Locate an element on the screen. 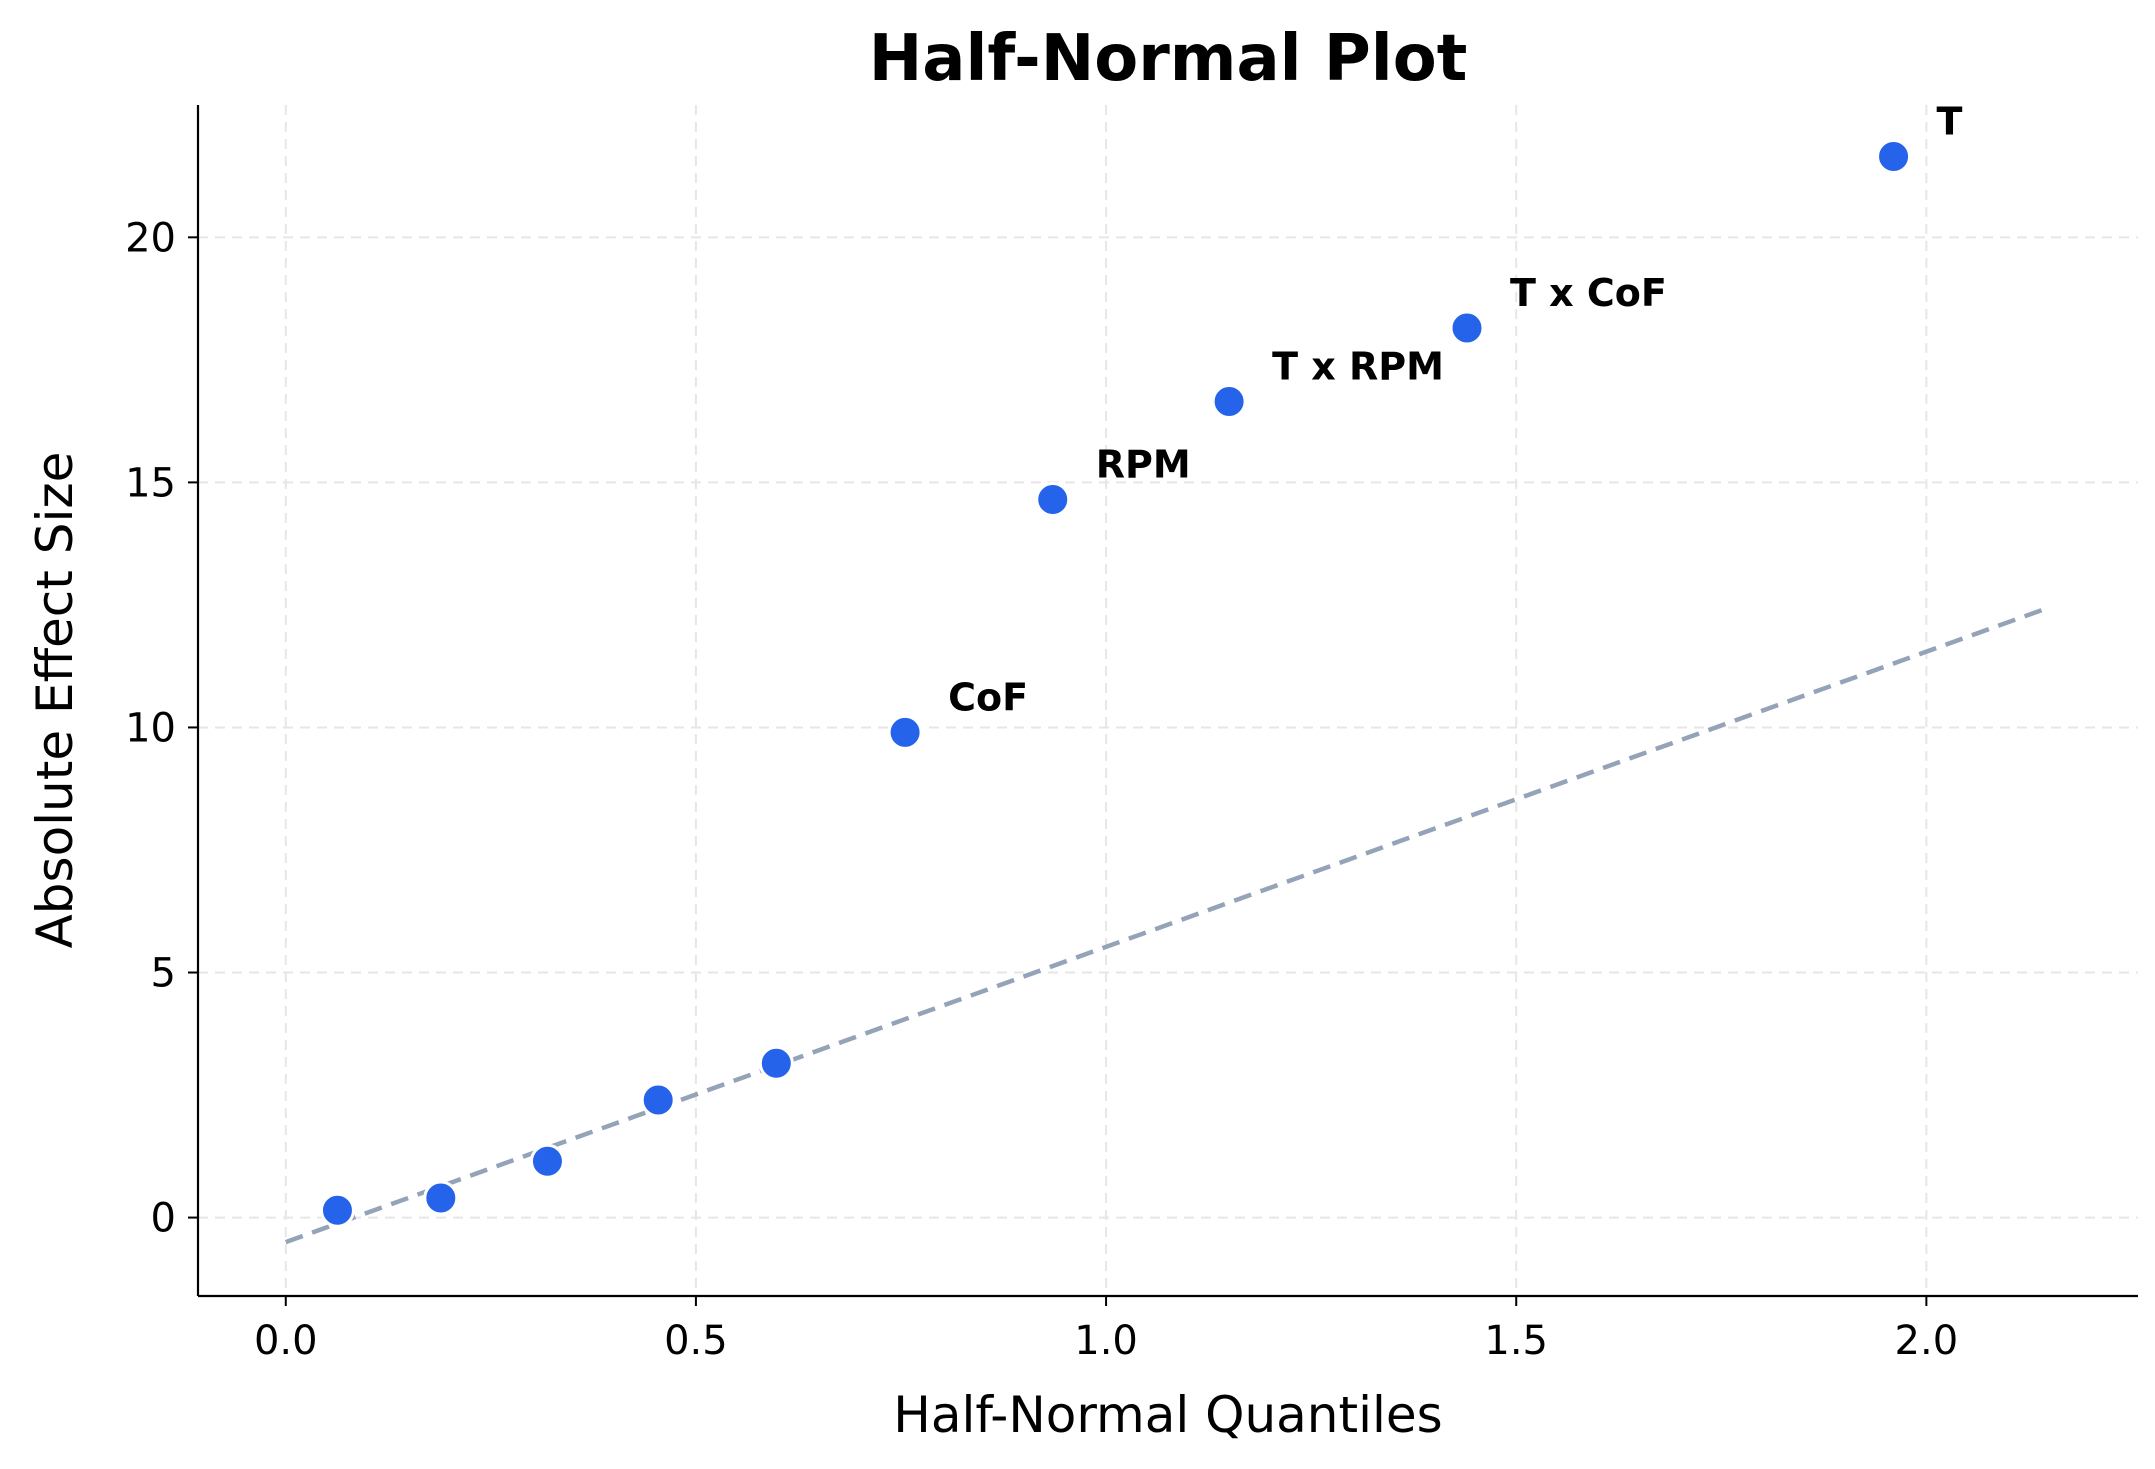 The height and width of the screenshot is (1469, 2155). y-tick-label: 10 is located at coordinates (150, 728).